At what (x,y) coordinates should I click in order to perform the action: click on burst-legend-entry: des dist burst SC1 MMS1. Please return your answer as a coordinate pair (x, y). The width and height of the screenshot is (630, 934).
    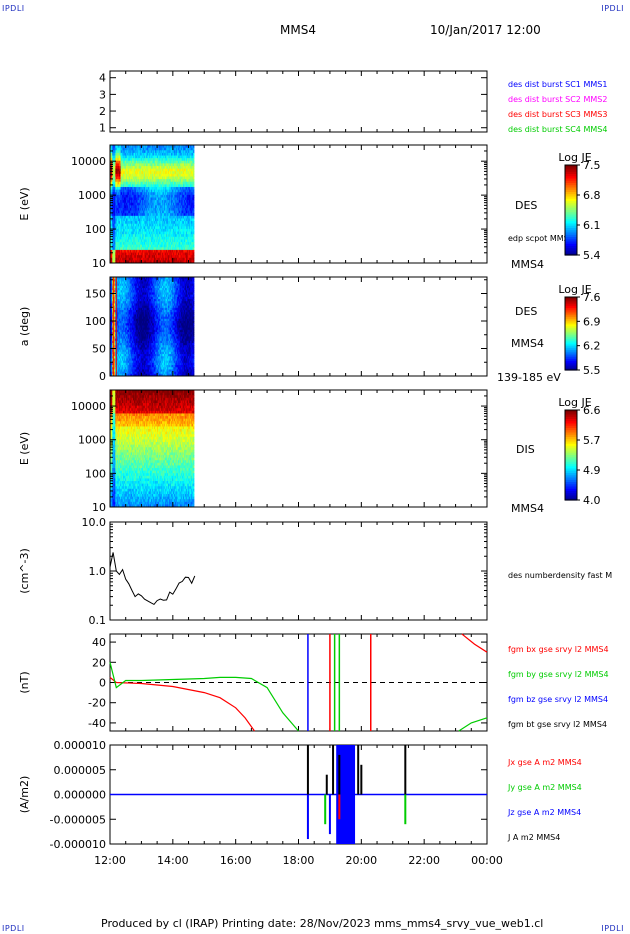
    Looking at the image, I should click on (557, 84).